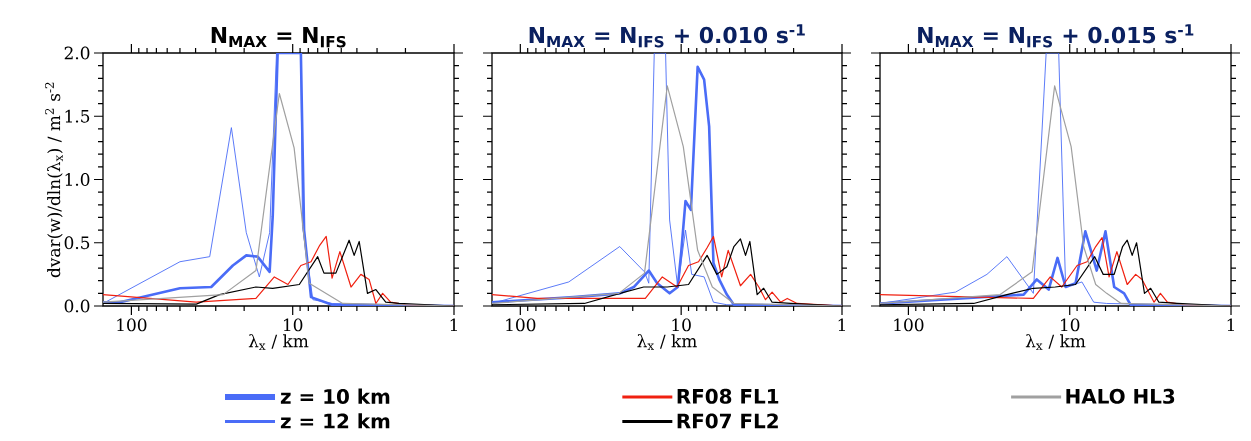 The image size is (1251, 441). What do you see at coordinates (77, 116) in the screenshot?
I see `y-tick-label: 1.5` at bounding box center [77, 116].